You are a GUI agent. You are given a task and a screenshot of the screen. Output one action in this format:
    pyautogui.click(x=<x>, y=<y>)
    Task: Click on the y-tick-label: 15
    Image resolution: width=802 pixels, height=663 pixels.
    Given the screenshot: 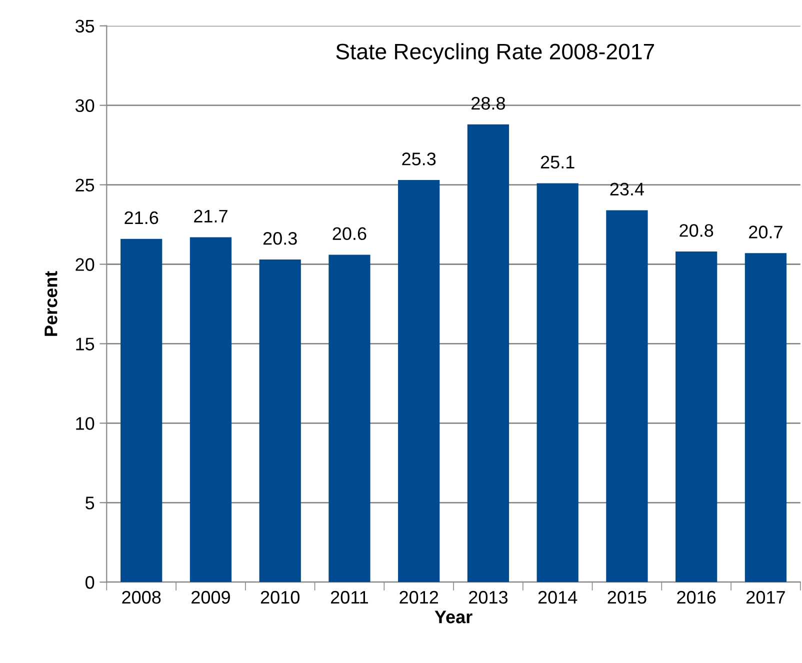 What is the action you would take?
    pyautogui.click(x=85, y=344)
    